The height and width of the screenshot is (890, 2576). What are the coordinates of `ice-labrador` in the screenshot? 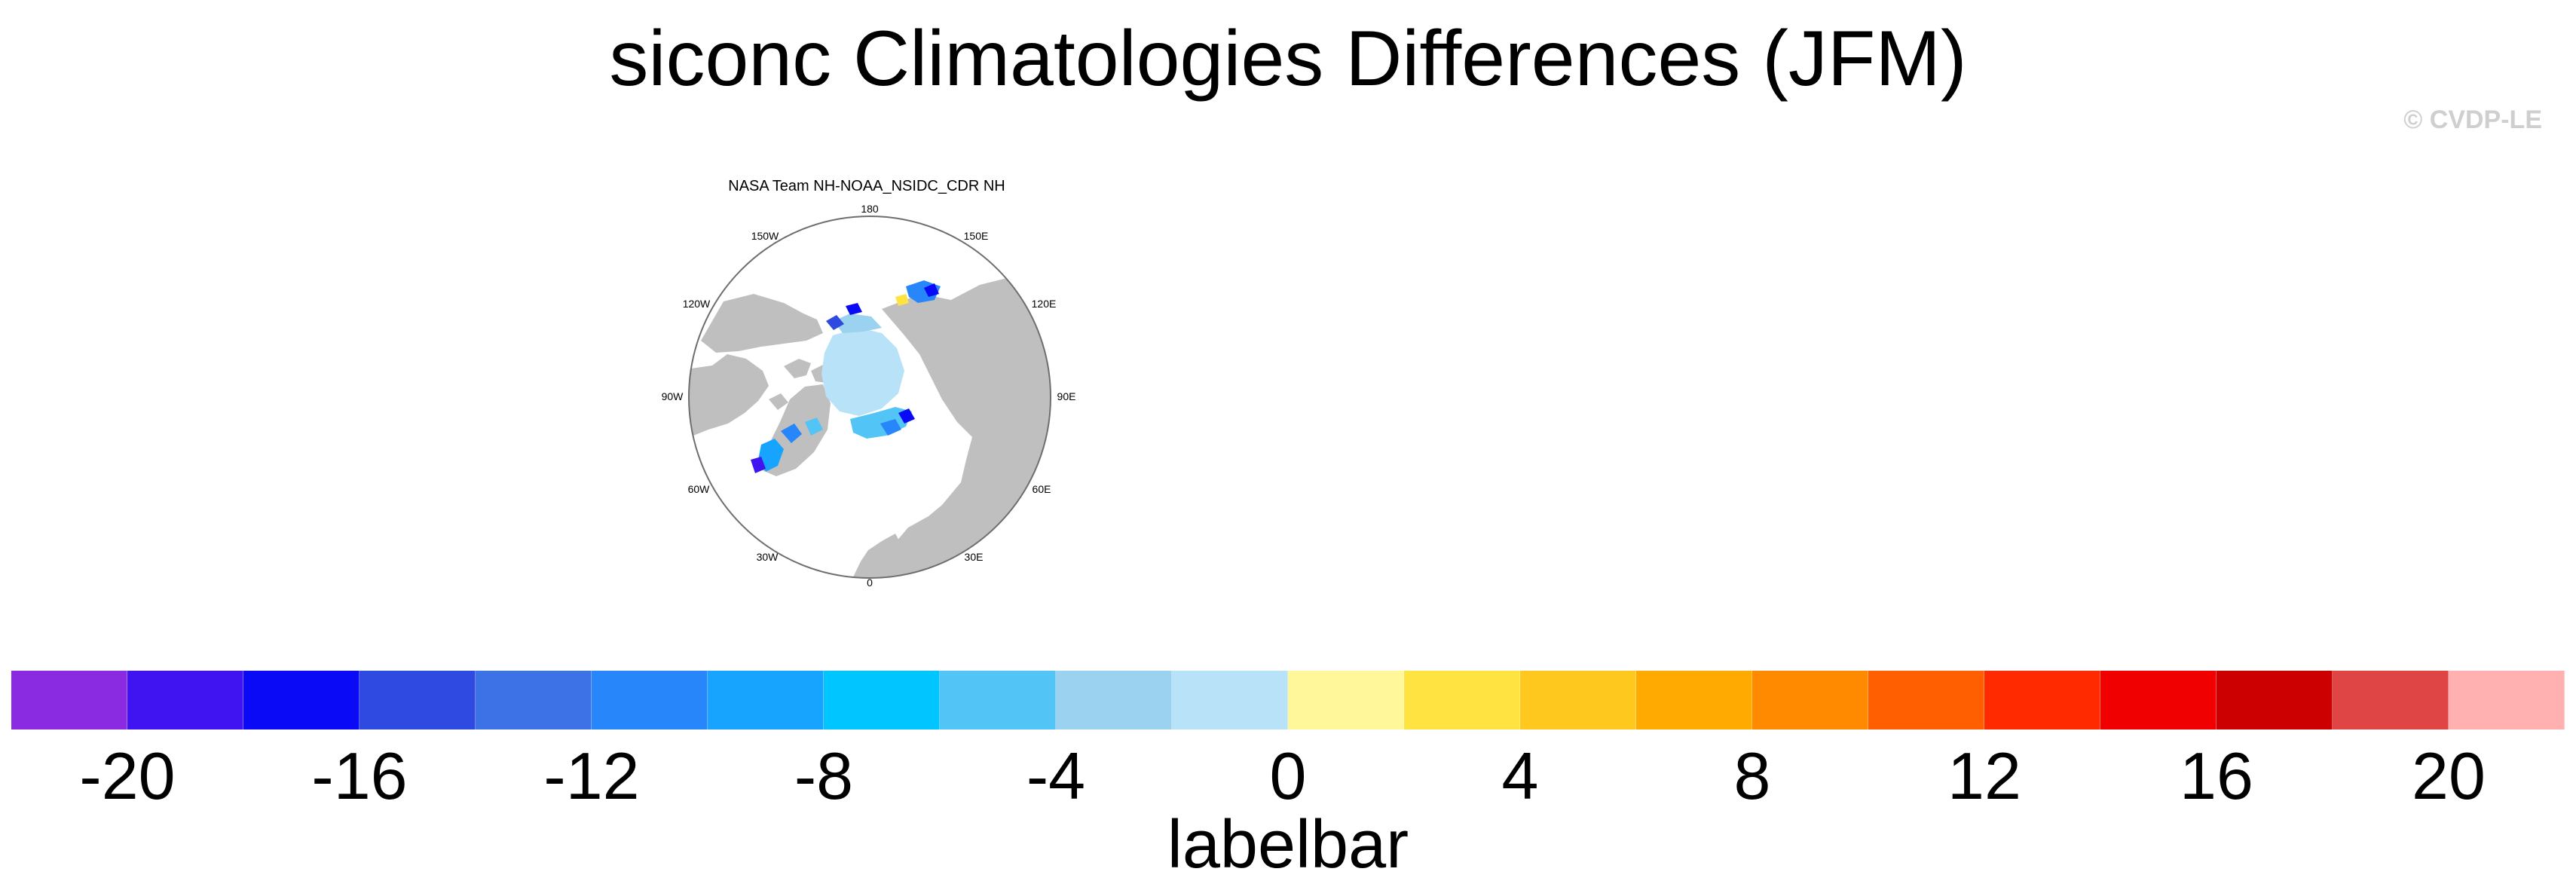 It's located at (771, 456).